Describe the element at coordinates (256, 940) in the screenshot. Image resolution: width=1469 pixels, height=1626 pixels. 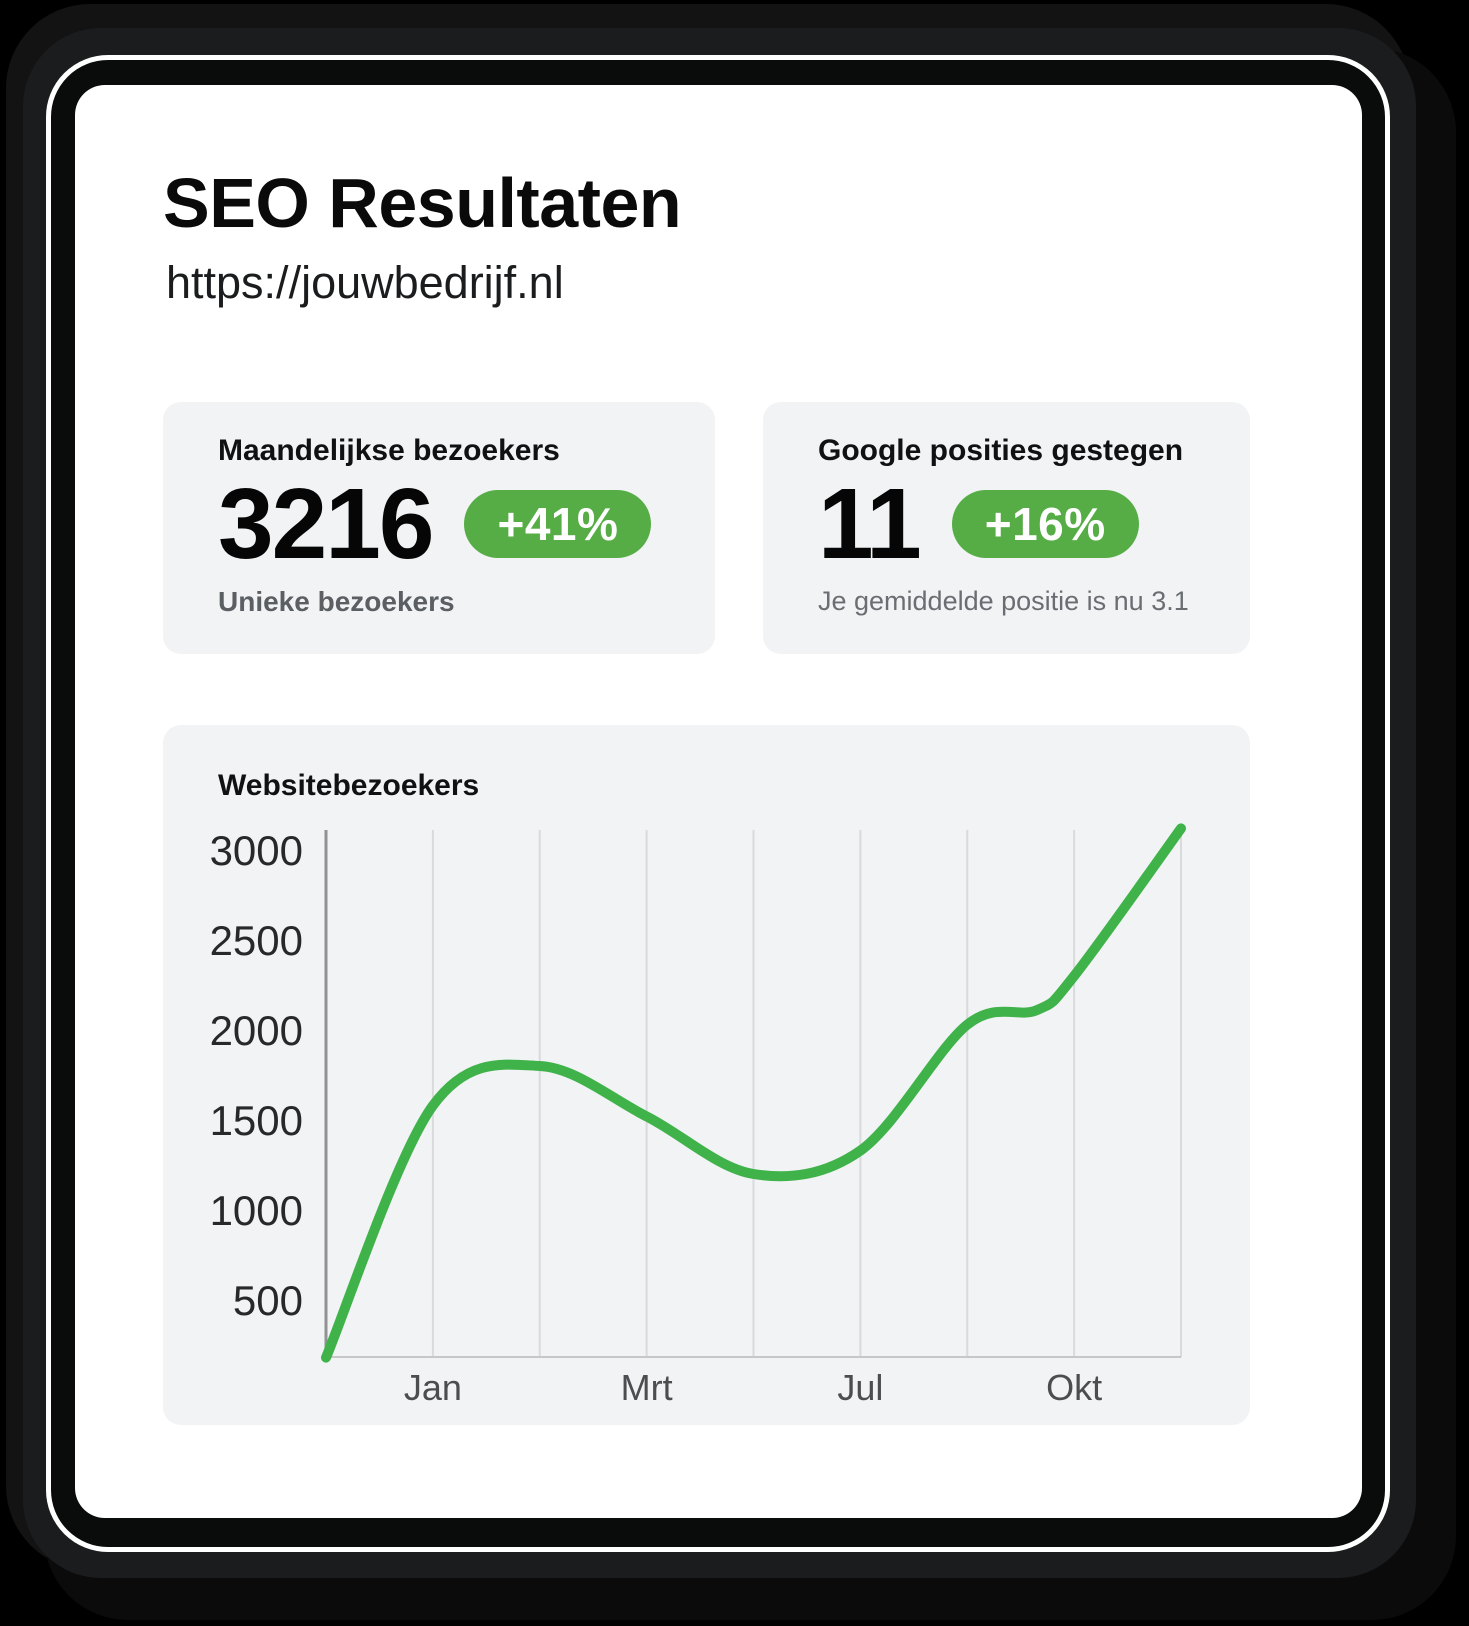
I see `svg-text: 2500` at that location.